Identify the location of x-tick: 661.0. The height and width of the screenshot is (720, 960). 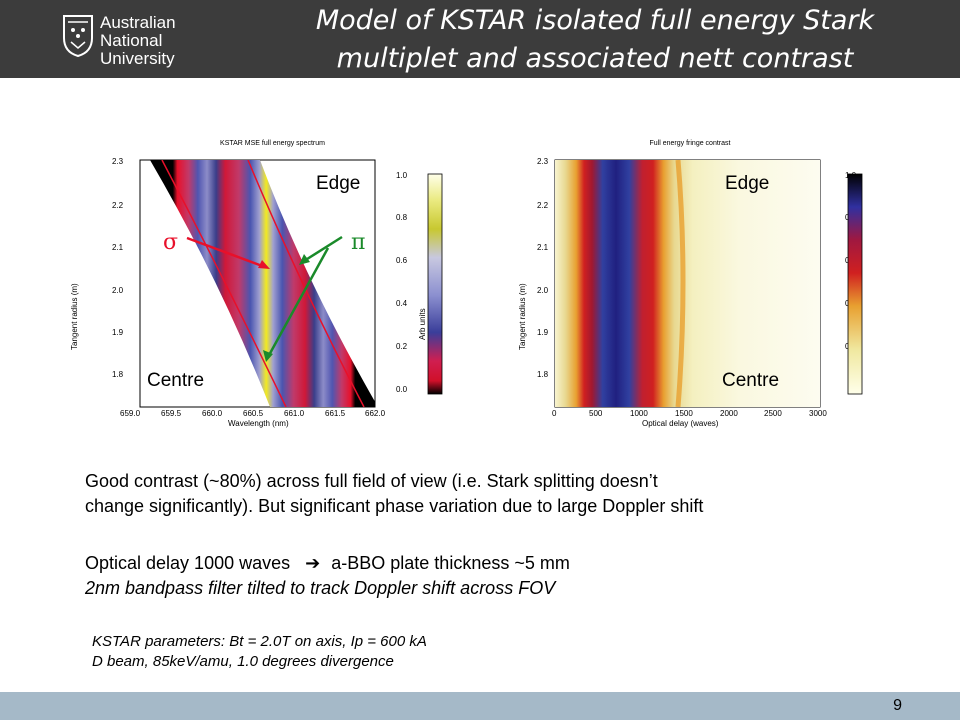
(294, 413).